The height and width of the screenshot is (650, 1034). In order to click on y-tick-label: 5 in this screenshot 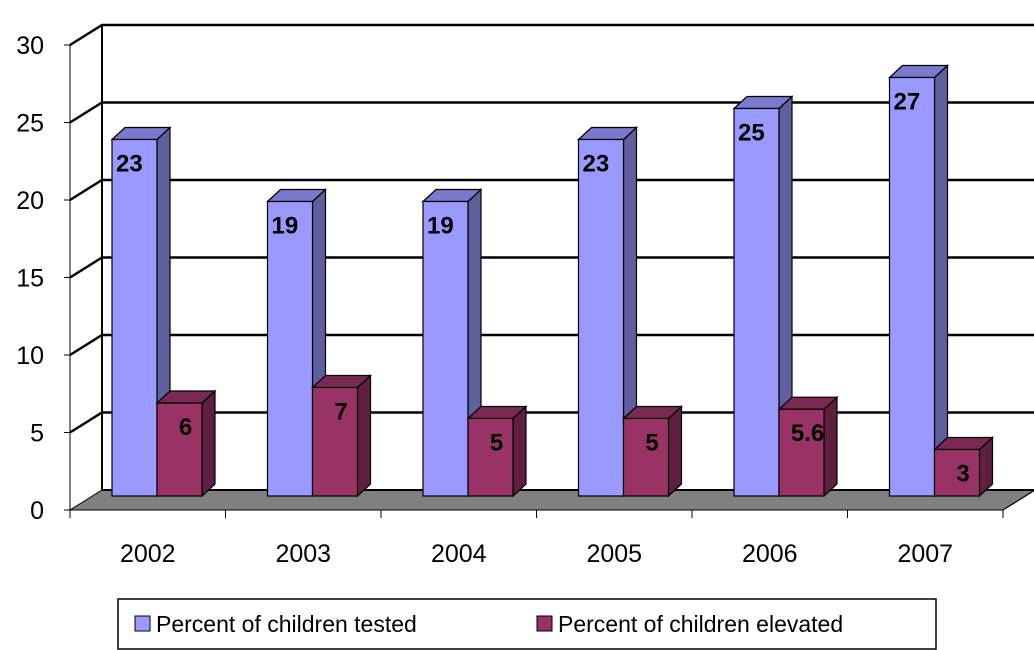, I will do `click(37, 434)`.